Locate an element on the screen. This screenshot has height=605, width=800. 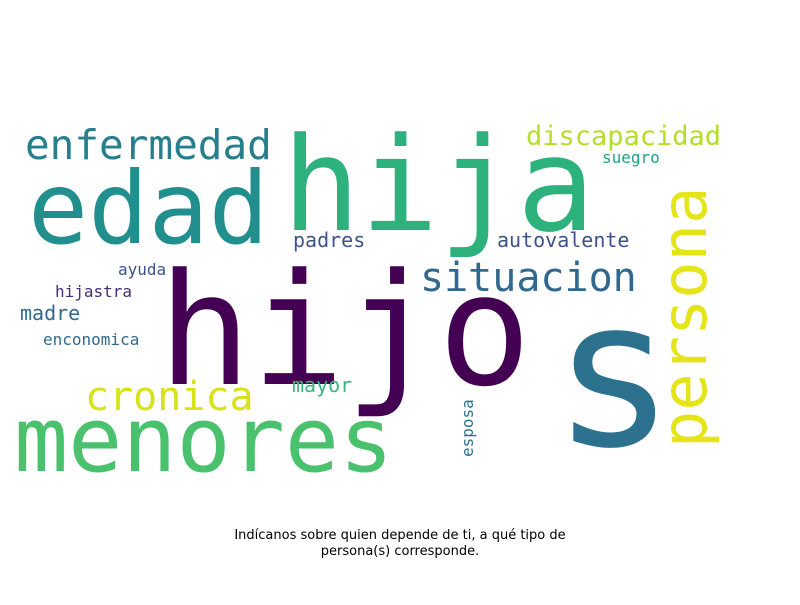
word-hija: hija is located at coordinates (438, 185).